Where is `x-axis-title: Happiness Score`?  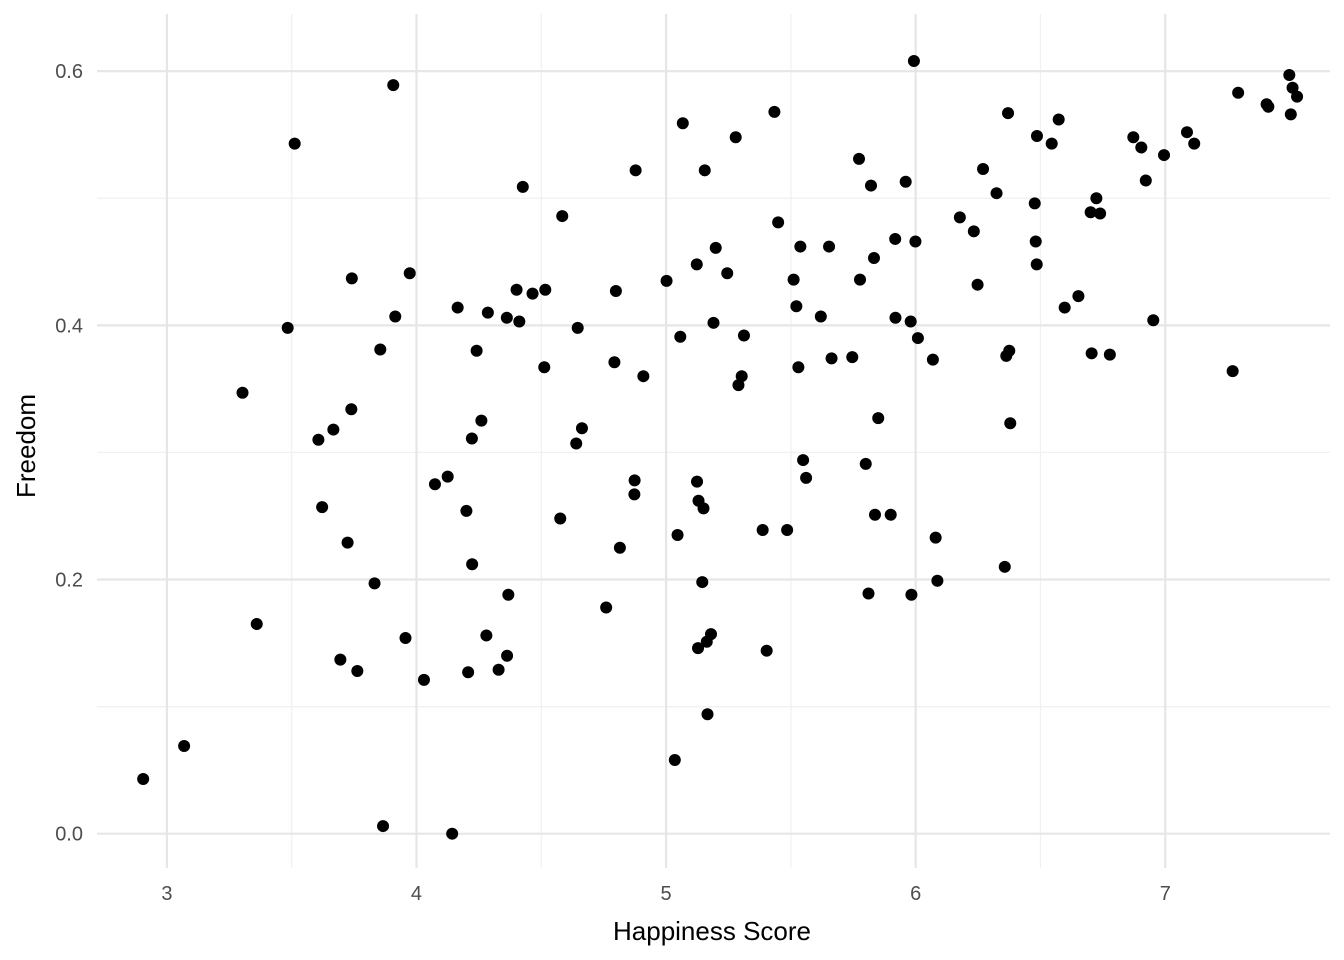 x-axis-title: Happiness Score is located at coordinates (712, 931).